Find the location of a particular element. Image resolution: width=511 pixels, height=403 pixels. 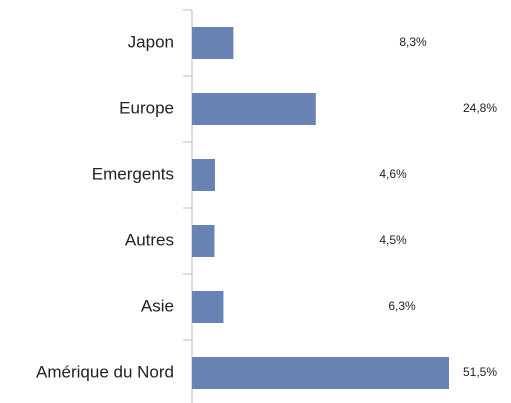

y-tick-label: Amérique du Nord is located at coordinates (105, 371).